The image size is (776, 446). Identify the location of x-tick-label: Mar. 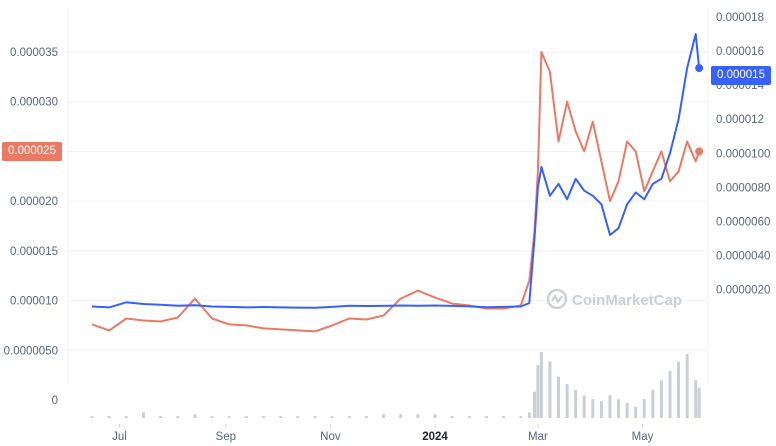
(538, 437).